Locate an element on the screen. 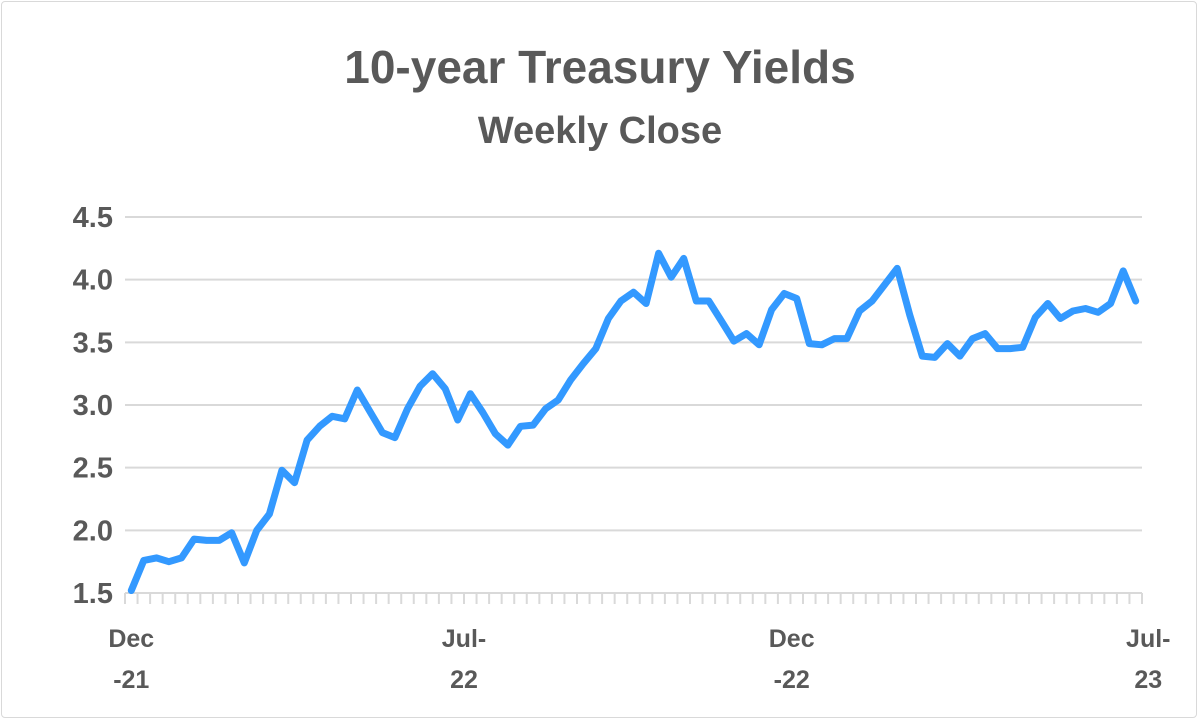  y-tick-label: 4.5 is located at coordinates (93, 218).